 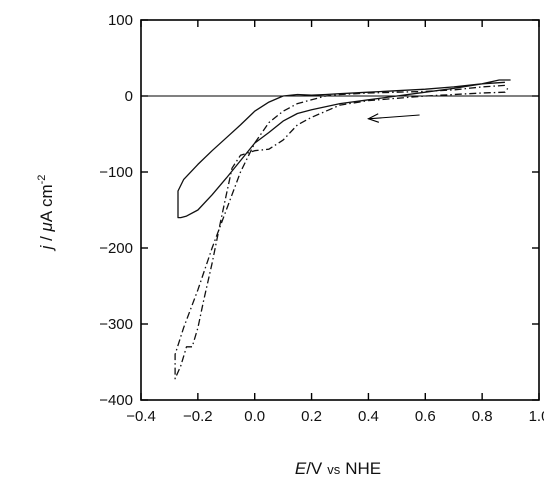 What do you see at coordinates (425, 416) in the screenshot?
I see `x-tick-label: 0.6` at bounding box center [425, 416].